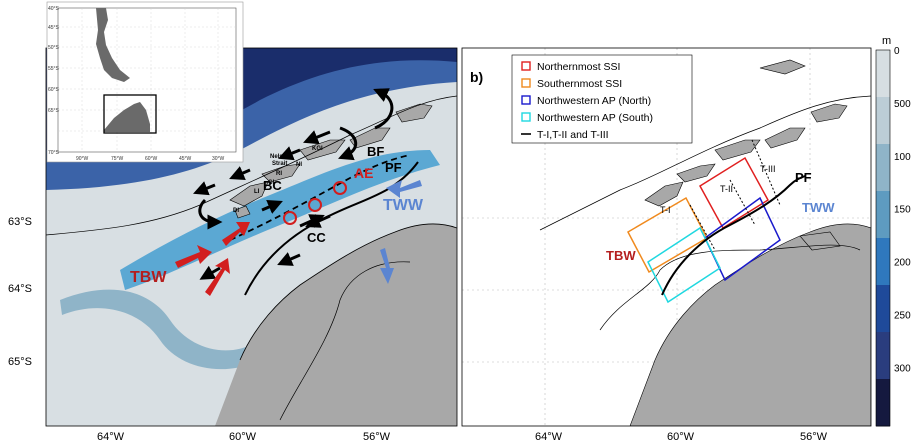 The image size is (923, 442). Describe the element at coordinates (902, 210) in the screenshot. I see `colorbar-tick: 150` at that location.